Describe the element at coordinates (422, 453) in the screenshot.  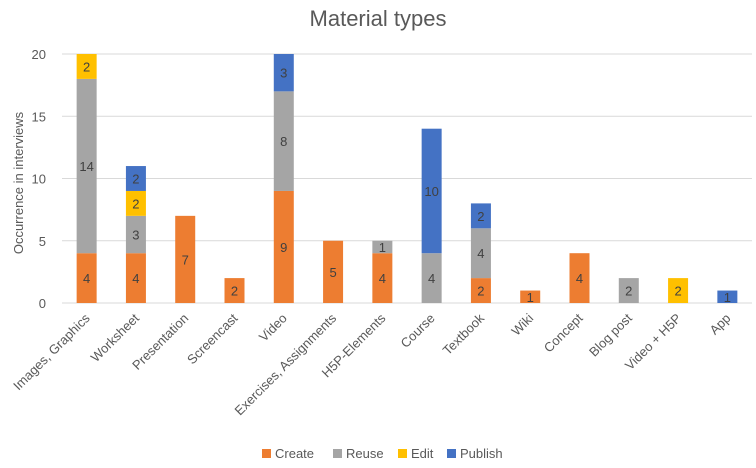
I see `legend-label-edit: Edit` at that location.